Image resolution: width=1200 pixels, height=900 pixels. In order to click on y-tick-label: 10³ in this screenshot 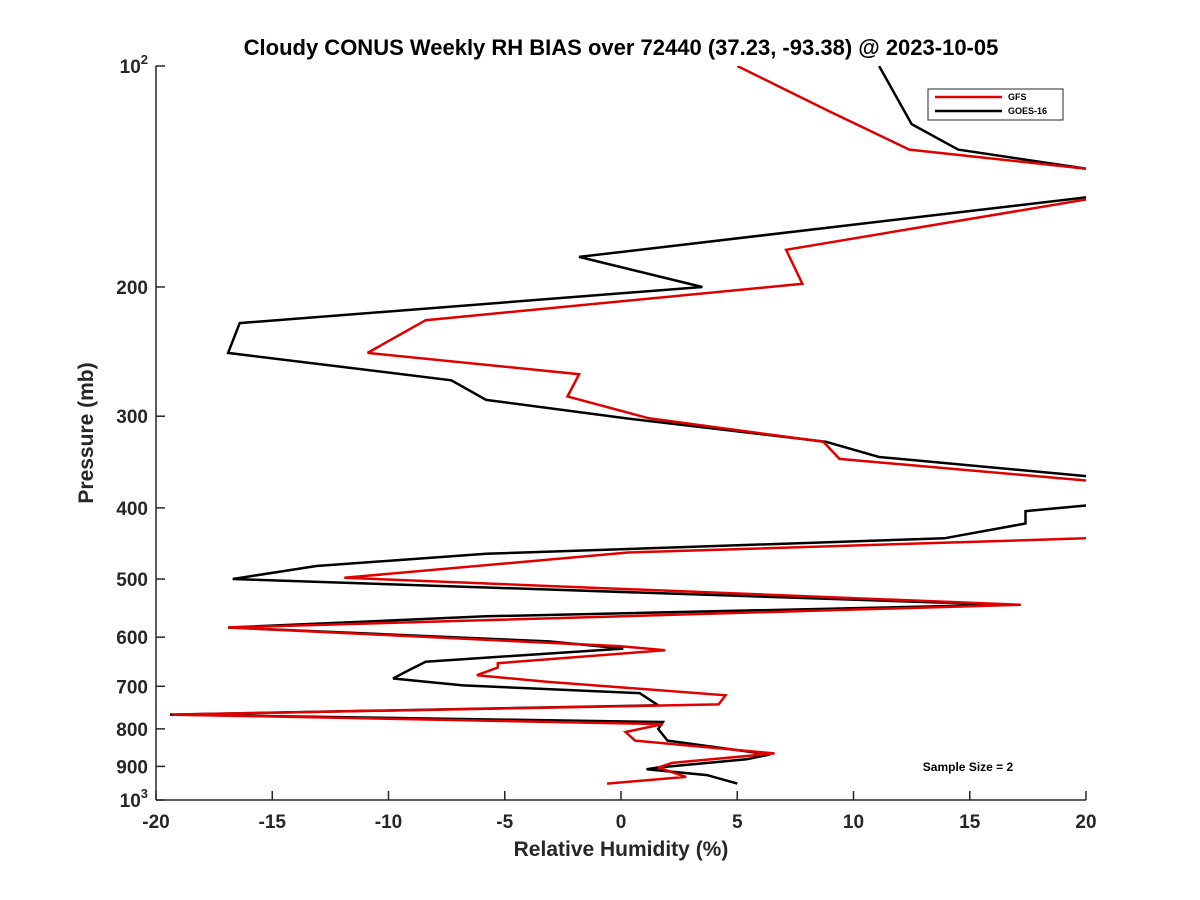, I will do `click(134, 799)`.